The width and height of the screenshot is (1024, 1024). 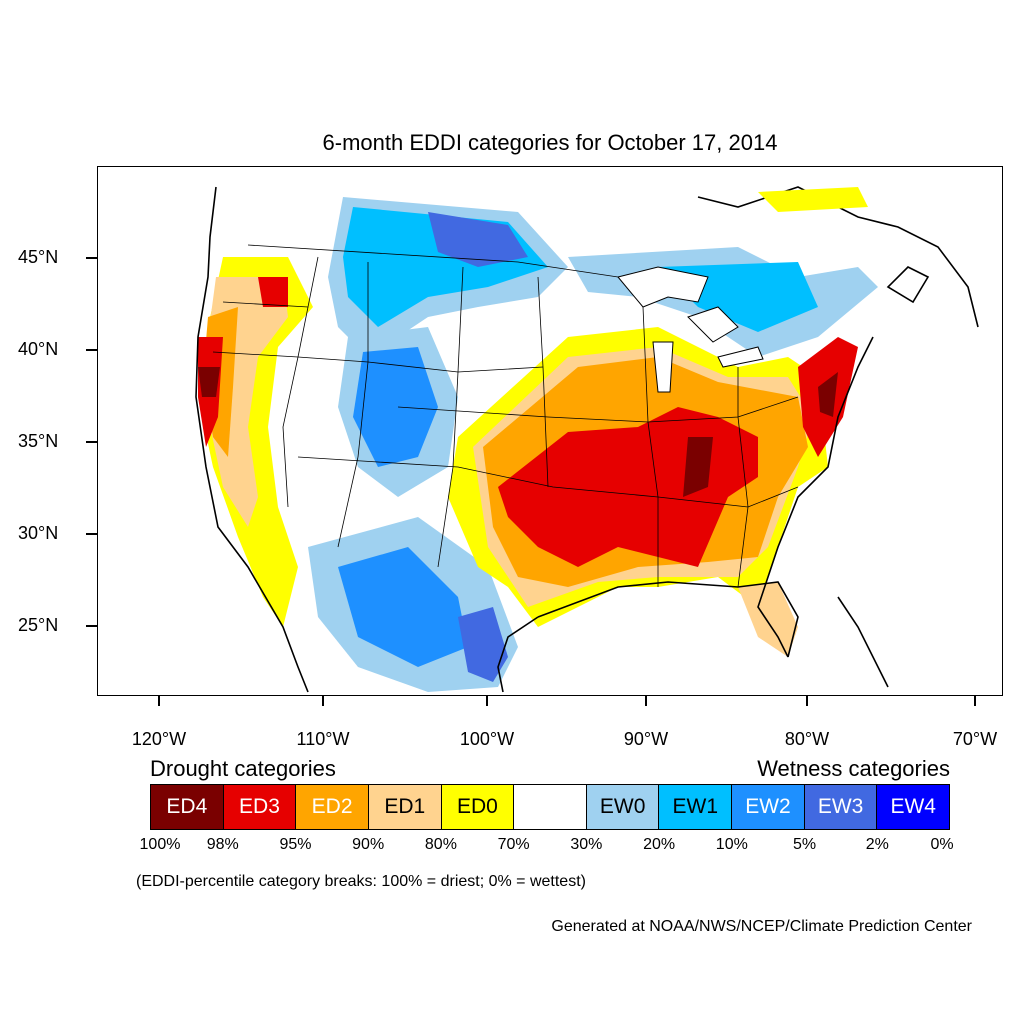 I want to click on wet-region-southwest-ew2, so click(x=403, y=607).